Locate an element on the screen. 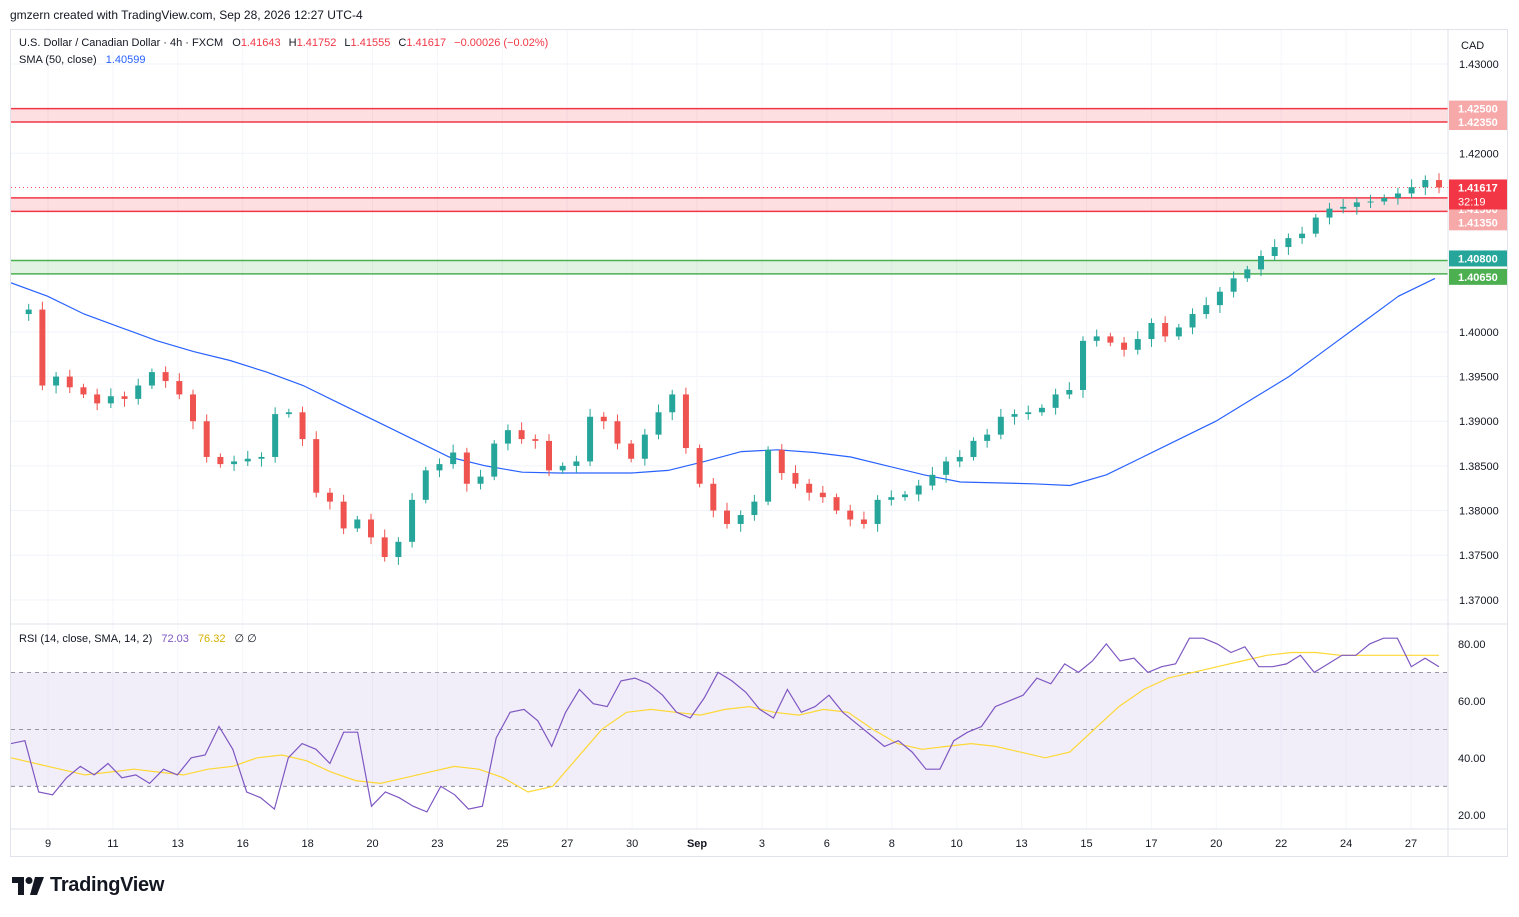 The height and width of the screenshot is (917, 1519). rsi-tick-label: 40.00 is located at coordinates (1472, 759).